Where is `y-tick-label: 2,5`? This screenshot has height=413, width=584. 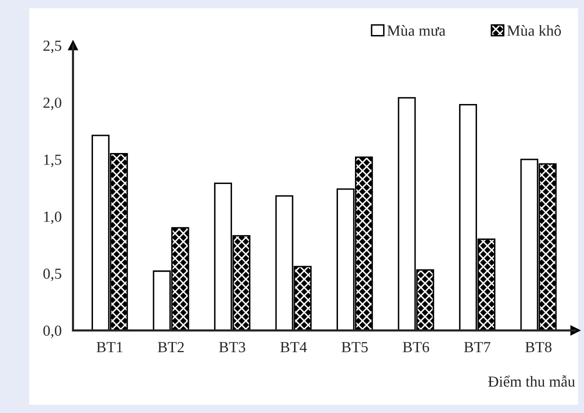 y-tick-label: 2,5 is located at coordinates (52, 47).